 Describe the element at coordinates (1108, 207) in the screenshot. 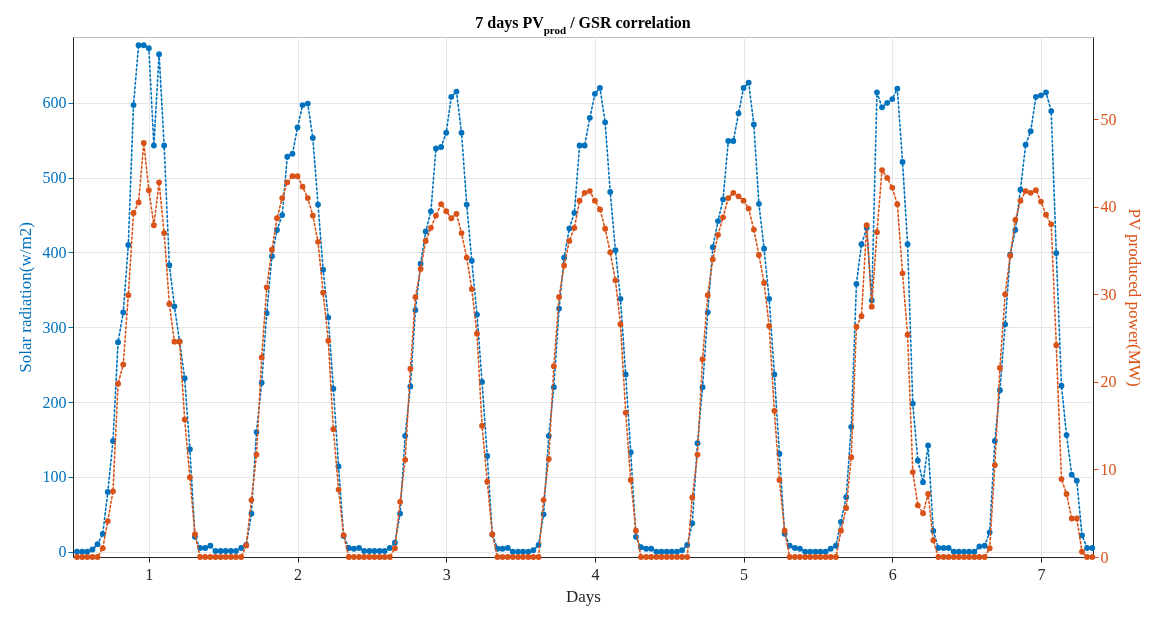

I see `y2-tick-label: 40` at that location.